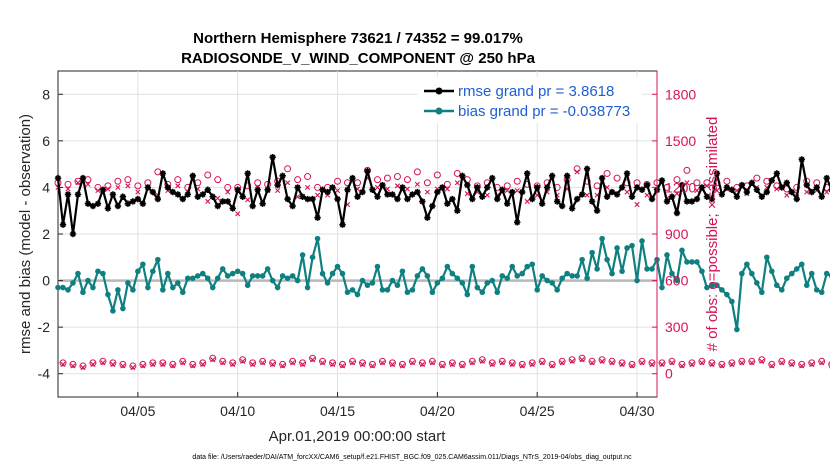 Image resolution: width=830 pixels, height=470 pixels. What do you see at coordinates (439, 111) in the screenshot?
I see `legend-bias-marker` at bounding box center [439, 111].